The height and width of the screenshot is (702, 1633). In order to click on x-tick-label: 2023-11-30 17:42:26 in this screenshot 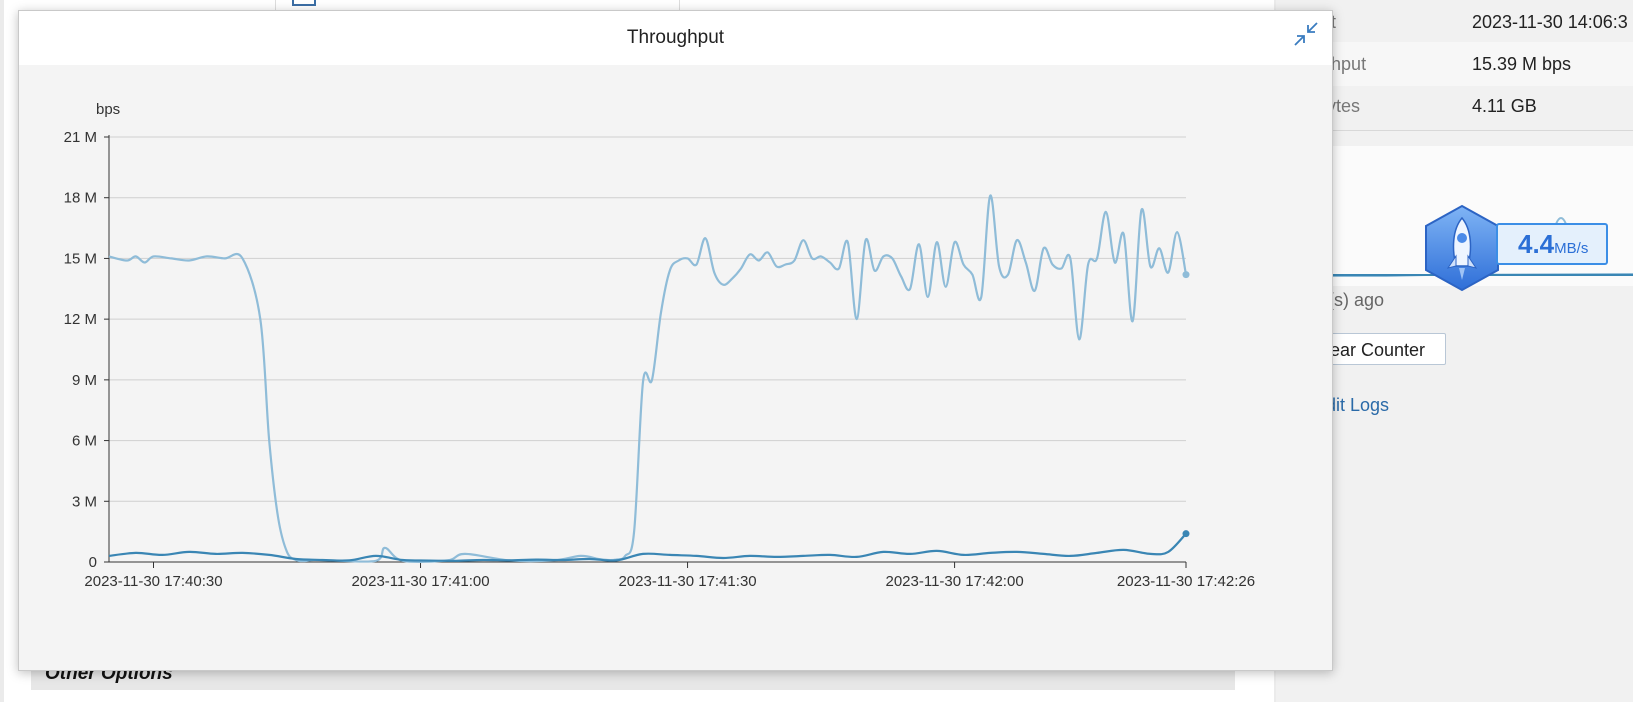, I will do `click(1186, 581)`.